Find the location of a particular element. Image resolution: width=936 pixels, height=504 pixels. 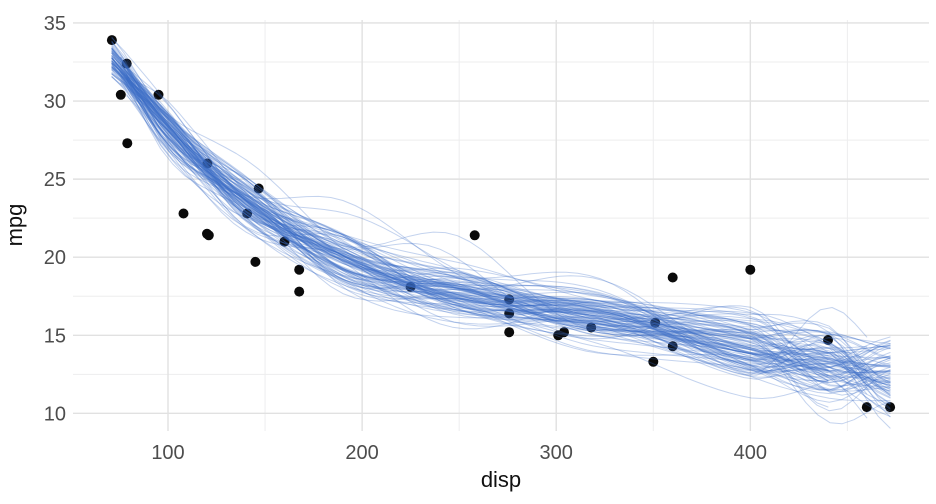

y-tick-label: 35 is located at coordinates (55, 24).